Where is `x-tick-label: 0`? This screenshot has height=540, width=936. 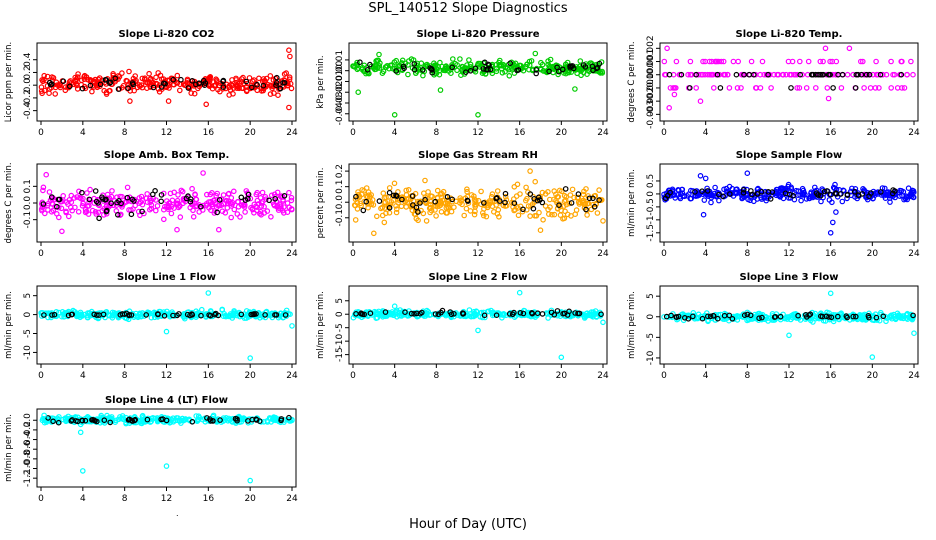 x-tick-label: 0 is located at coordinates (41, 254).